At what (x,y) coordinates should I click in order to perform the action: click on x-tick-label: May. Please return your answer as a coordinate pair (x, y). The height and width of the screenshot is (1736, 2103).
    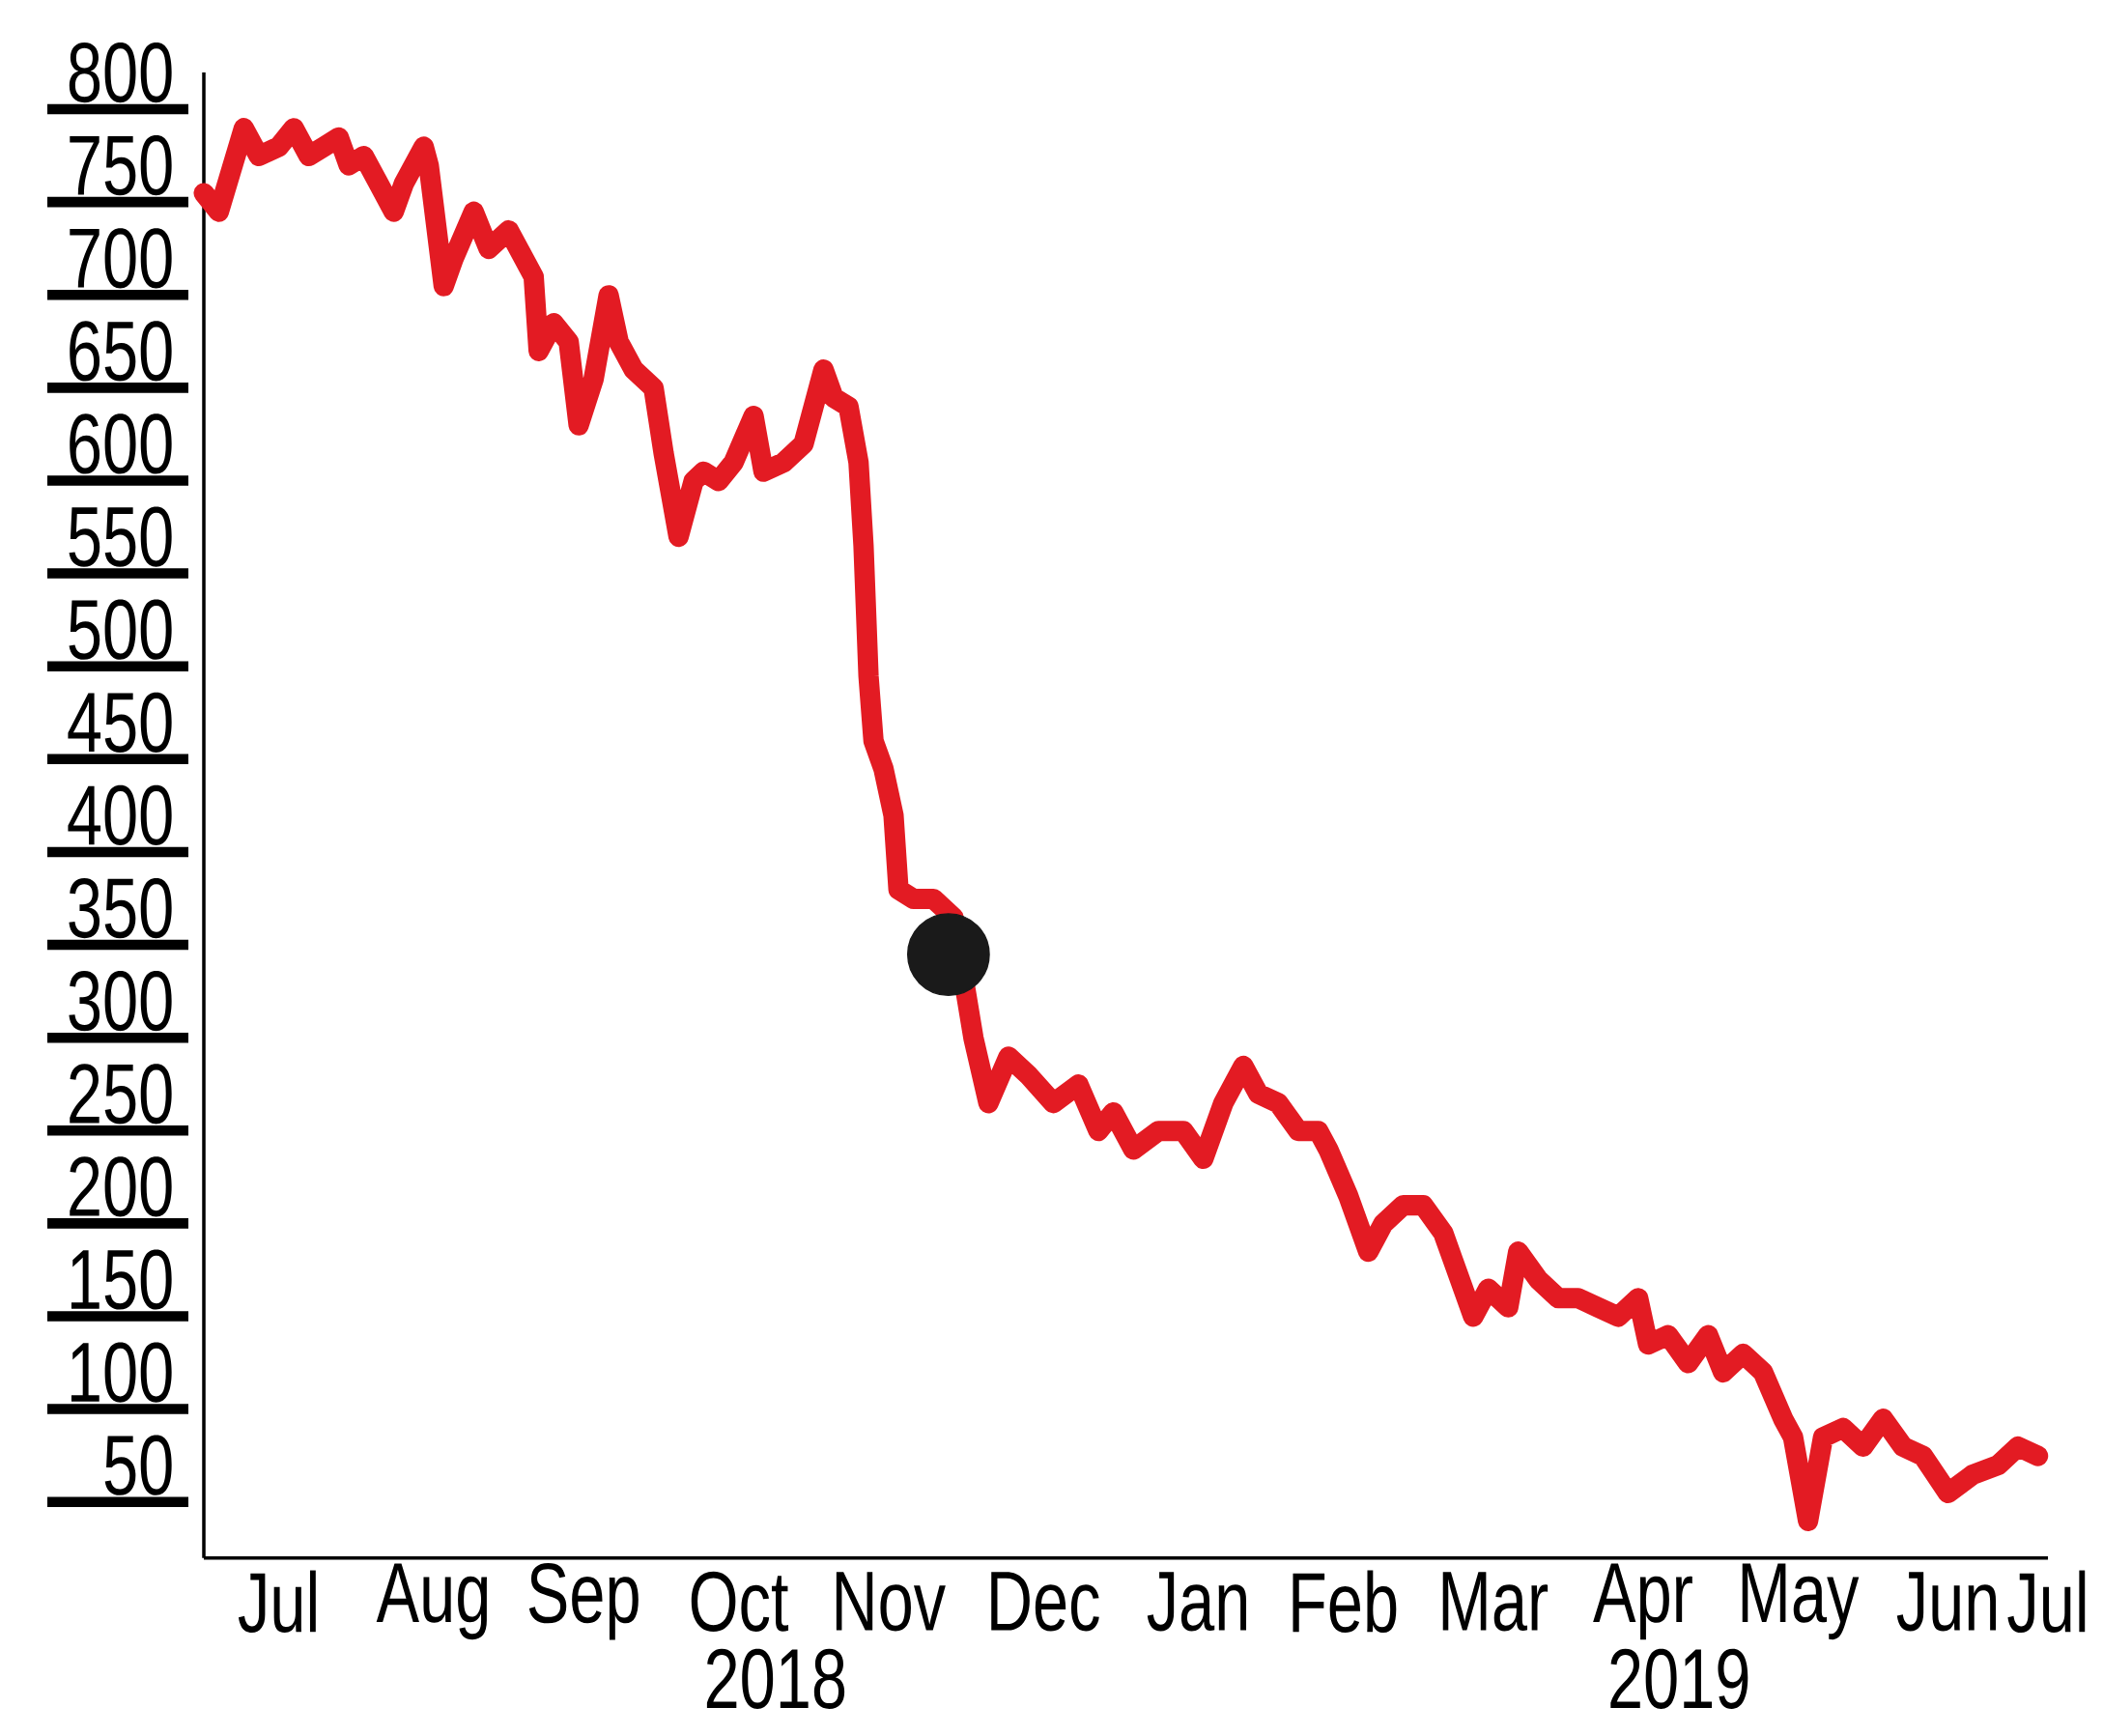
    Looking at the image, I should click on (1801, 1601).